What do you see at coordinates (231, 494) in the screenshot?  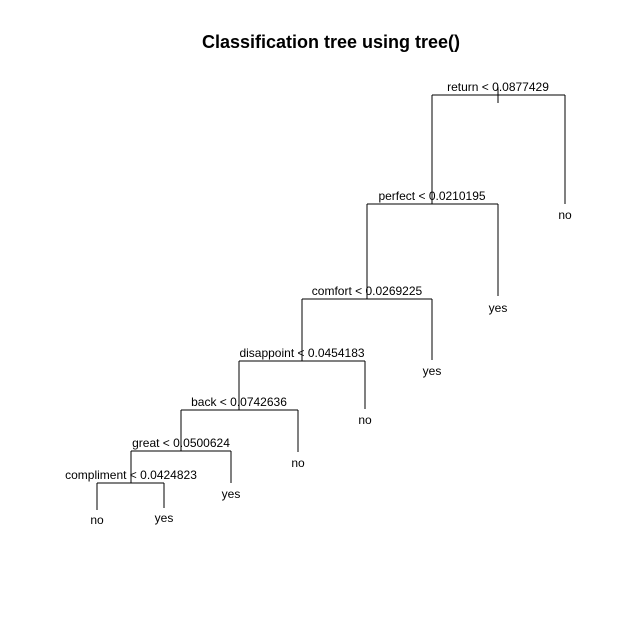 I see `leaf-label-l6: yes` at bounding box center [231, 494].